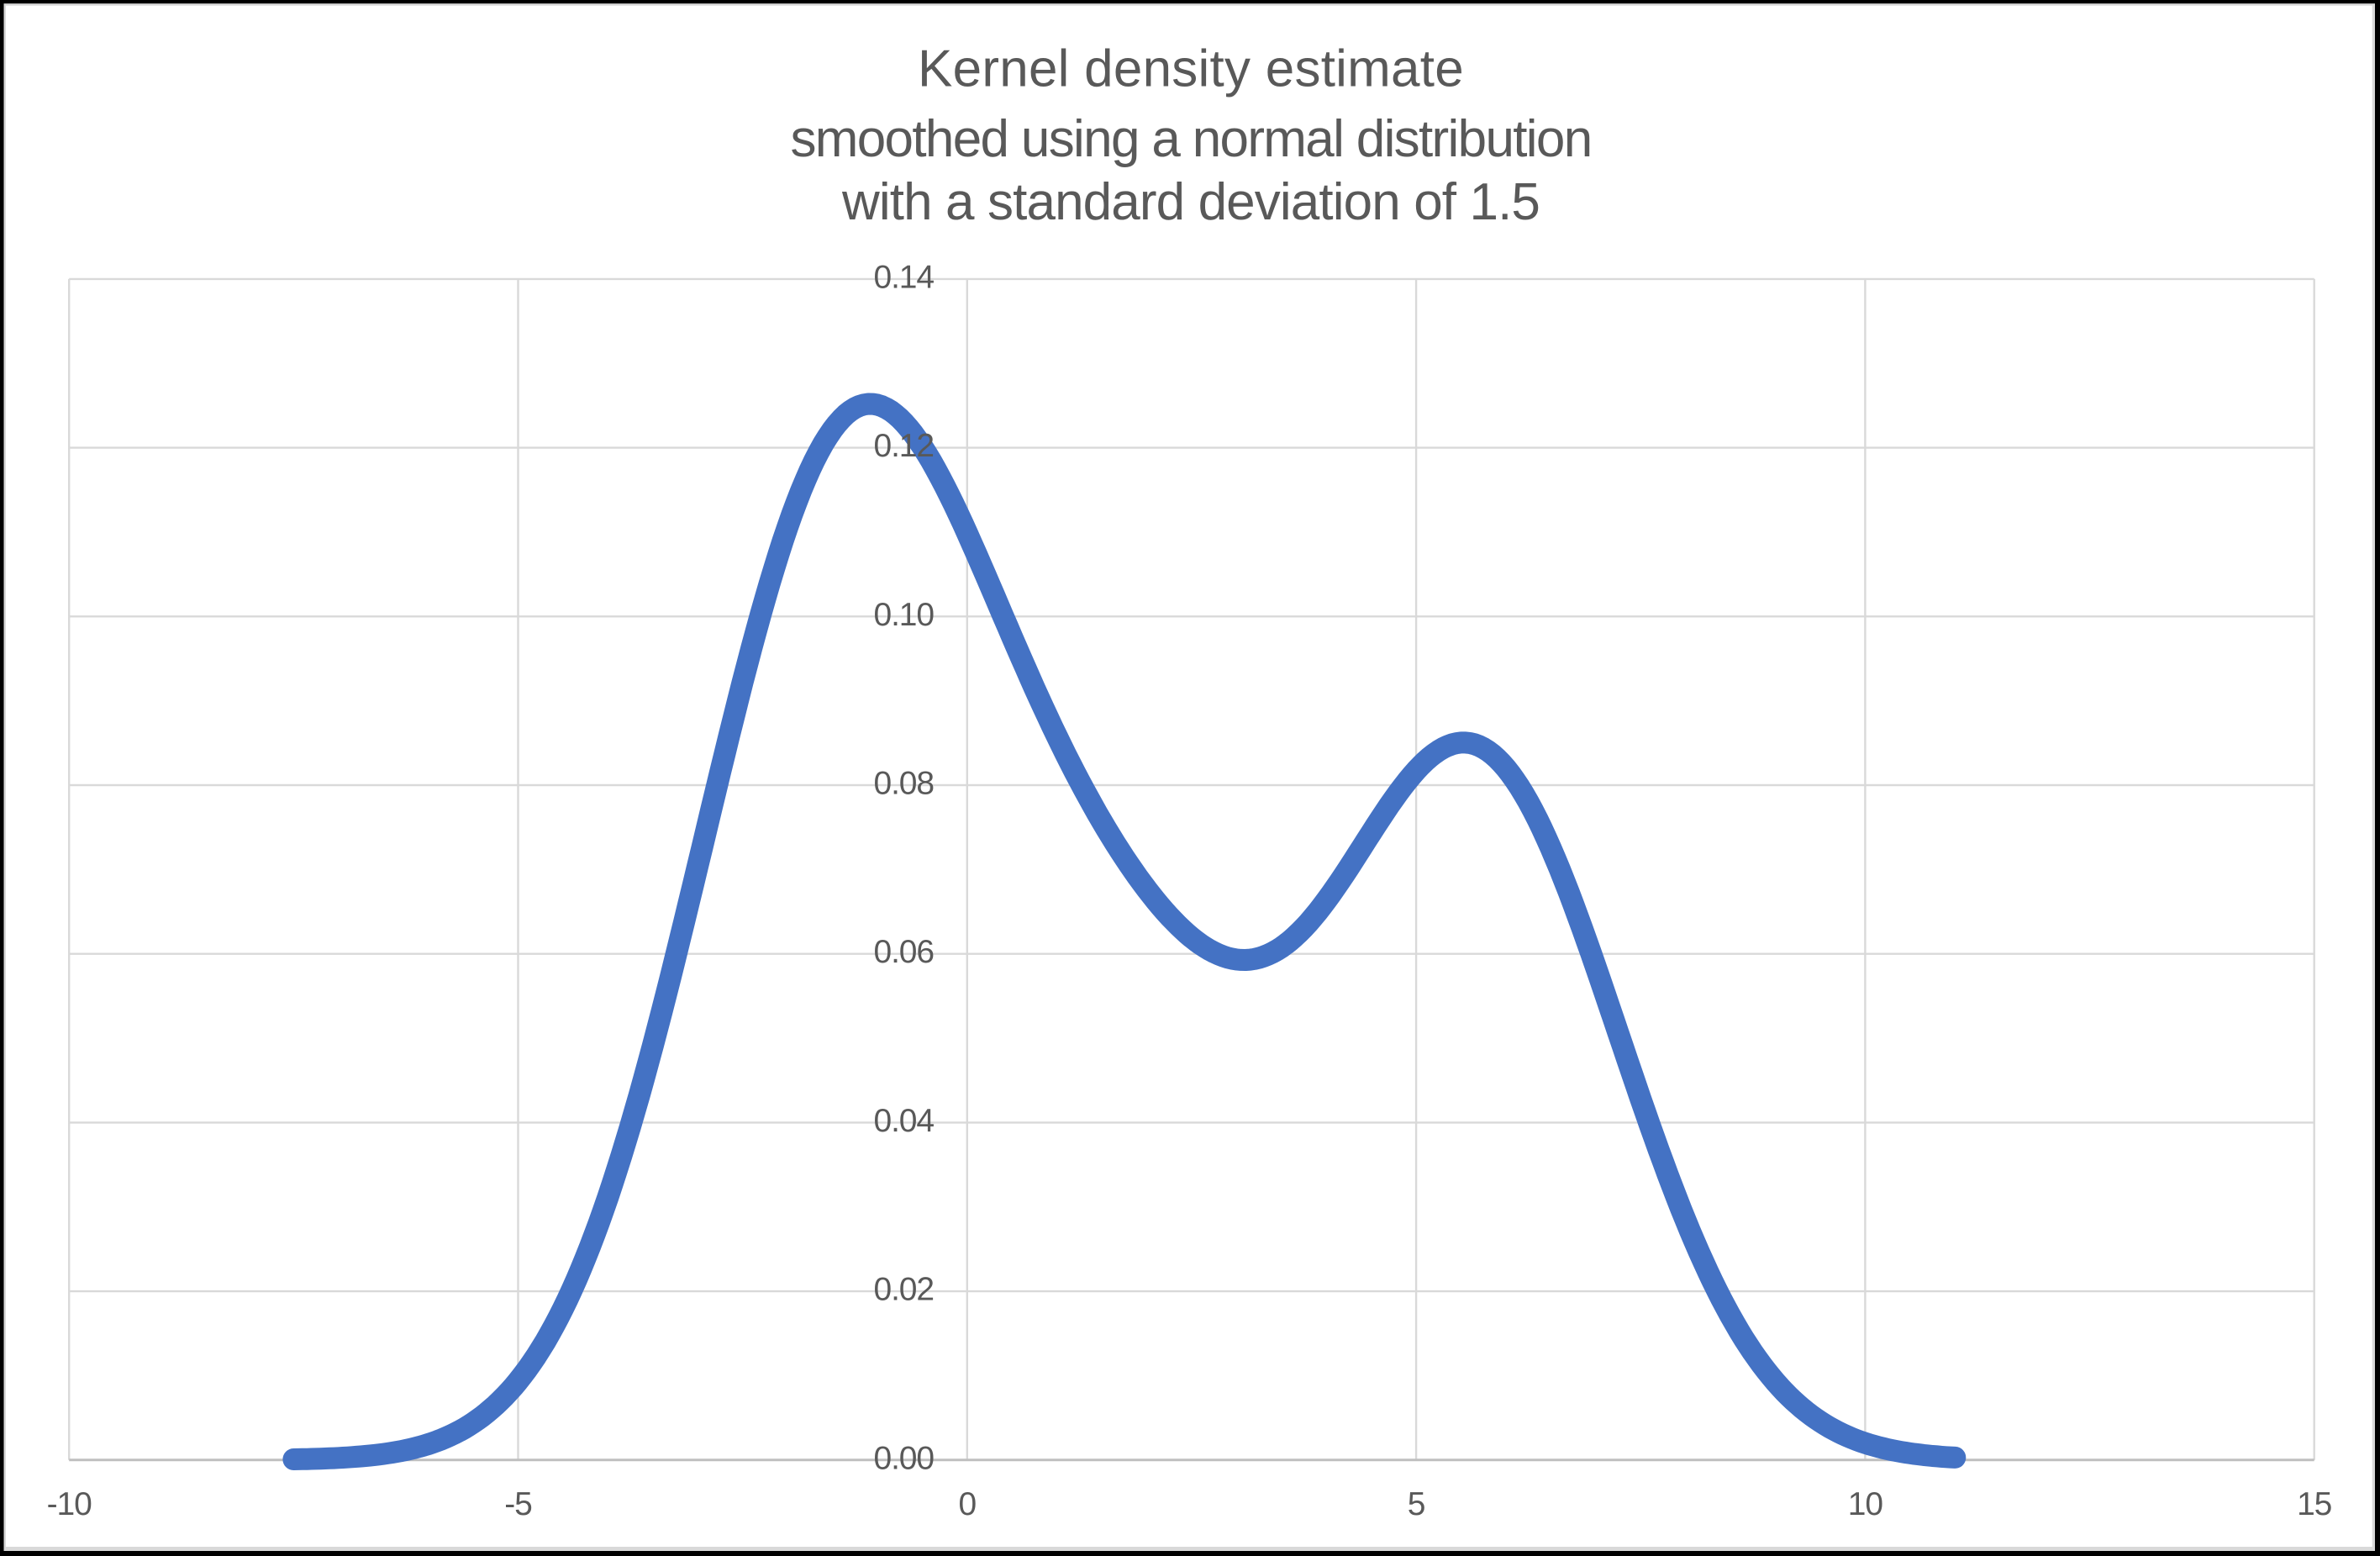 This screenshot has height=1556, width=2380. Describe the element at coordinates (904, 952) in the screenshot. I see `svg-text: 0.06` at that location.